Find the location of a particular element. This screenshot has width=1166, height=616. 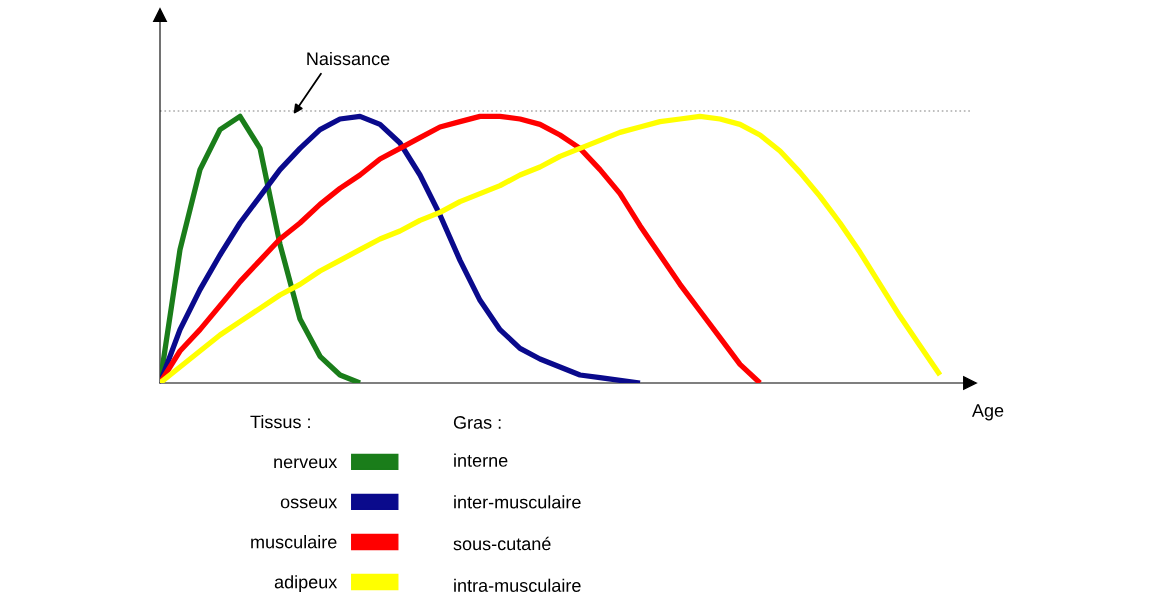

text: sous-cutané is located at coordinates (502, 543).